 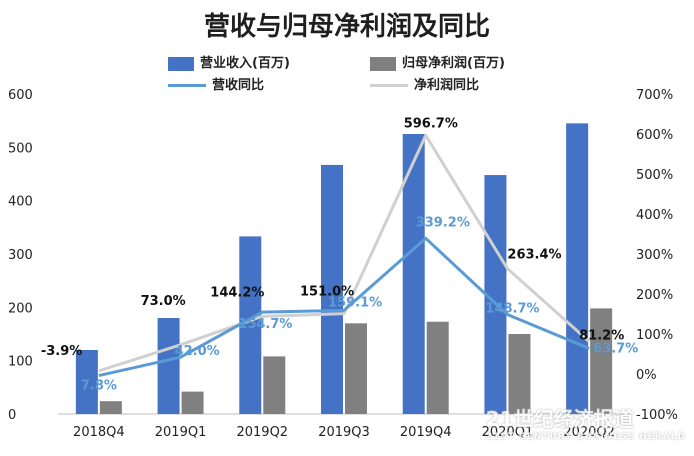 What do you see at coordinates (20, 202) in the screenshot?
I see `left-axis-tick: 400` at bounding box center [20, 202].